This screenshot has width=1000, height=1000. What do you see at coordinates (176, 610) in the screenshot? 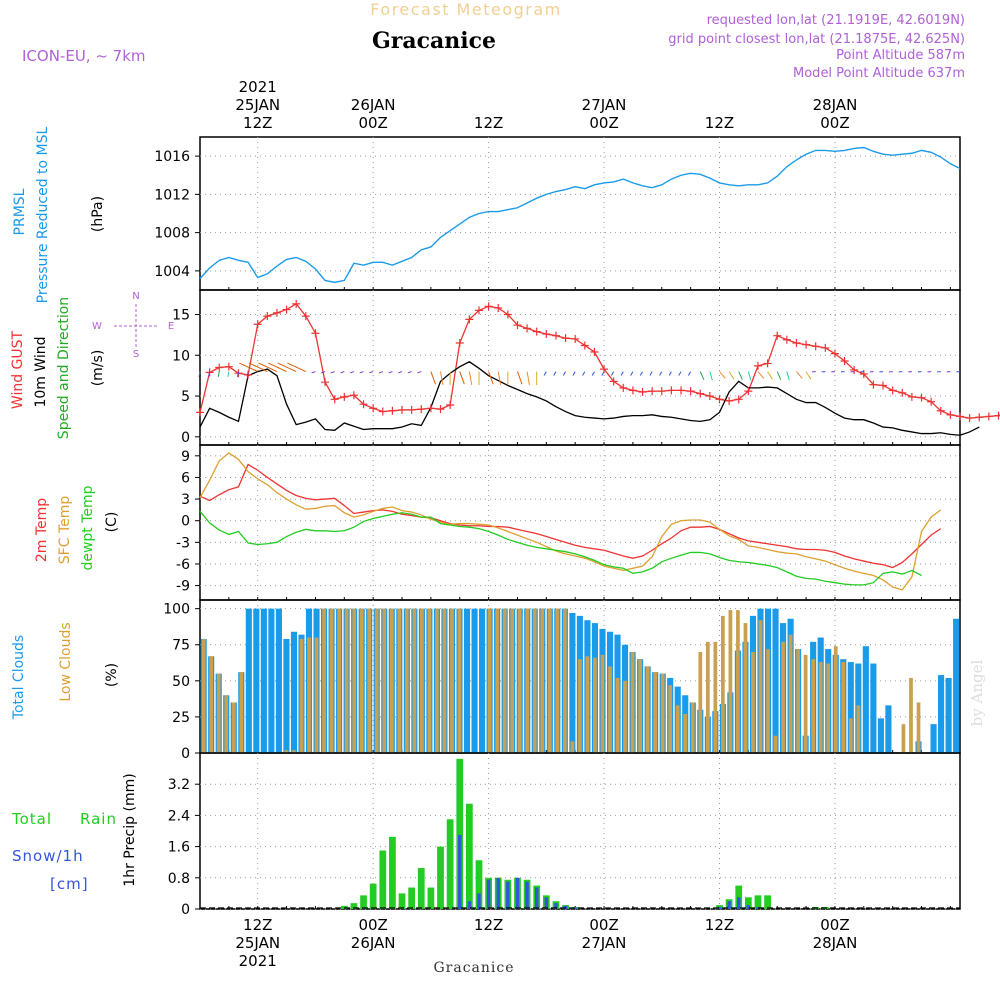
I see `y-tick-label: 100` at bounding box center [176, 610].